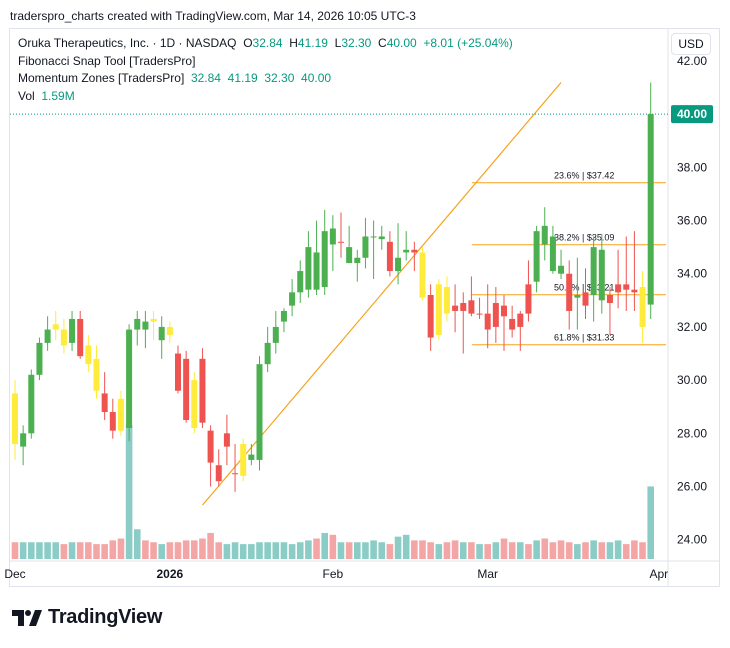  I want to click on legend-volume-row: Vol 1.59M, so click(265, 97).